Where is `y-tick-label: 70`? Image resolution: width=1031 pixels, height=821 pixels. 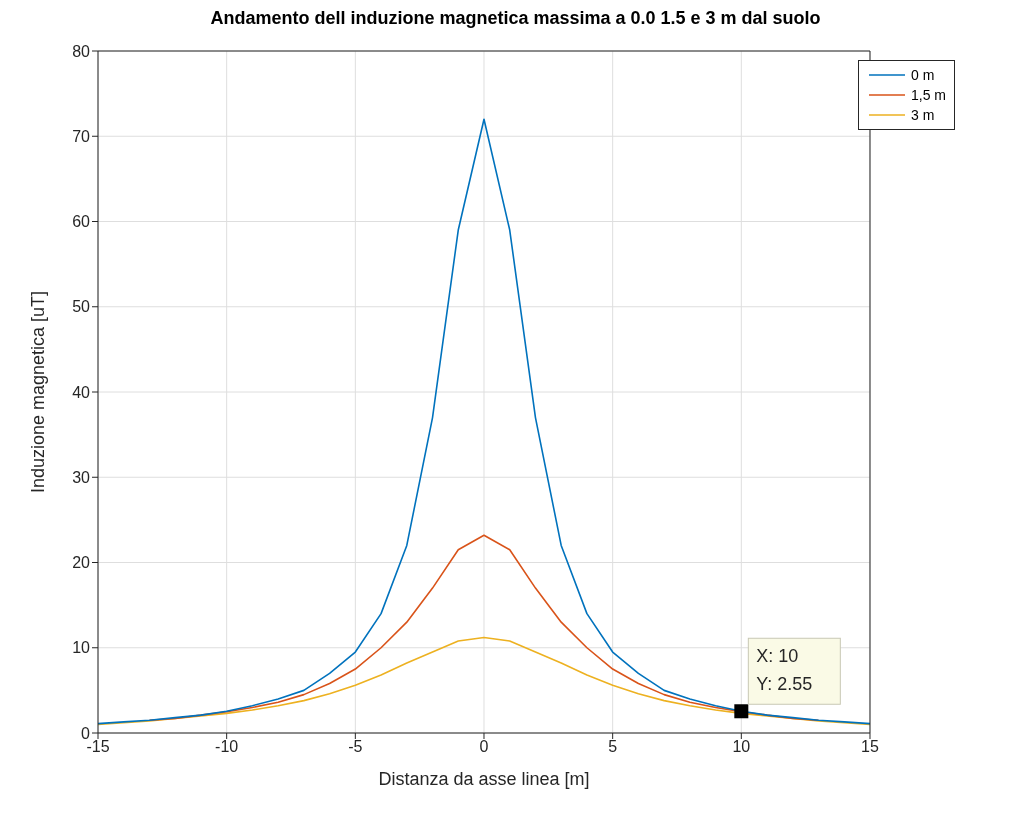 y-tick-label: 70 is located at coordinates (81, 136).